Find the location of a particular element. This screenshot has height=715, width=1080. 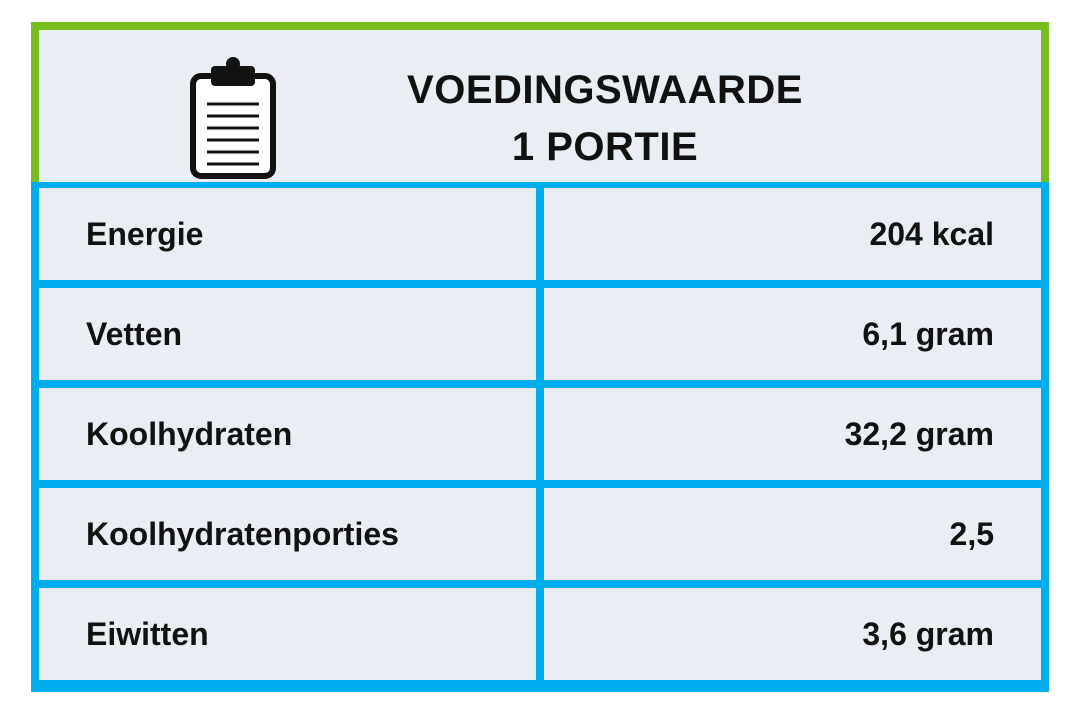

title-line-1: VOEDINGSWAARDE is located at coordinates (605, 90).